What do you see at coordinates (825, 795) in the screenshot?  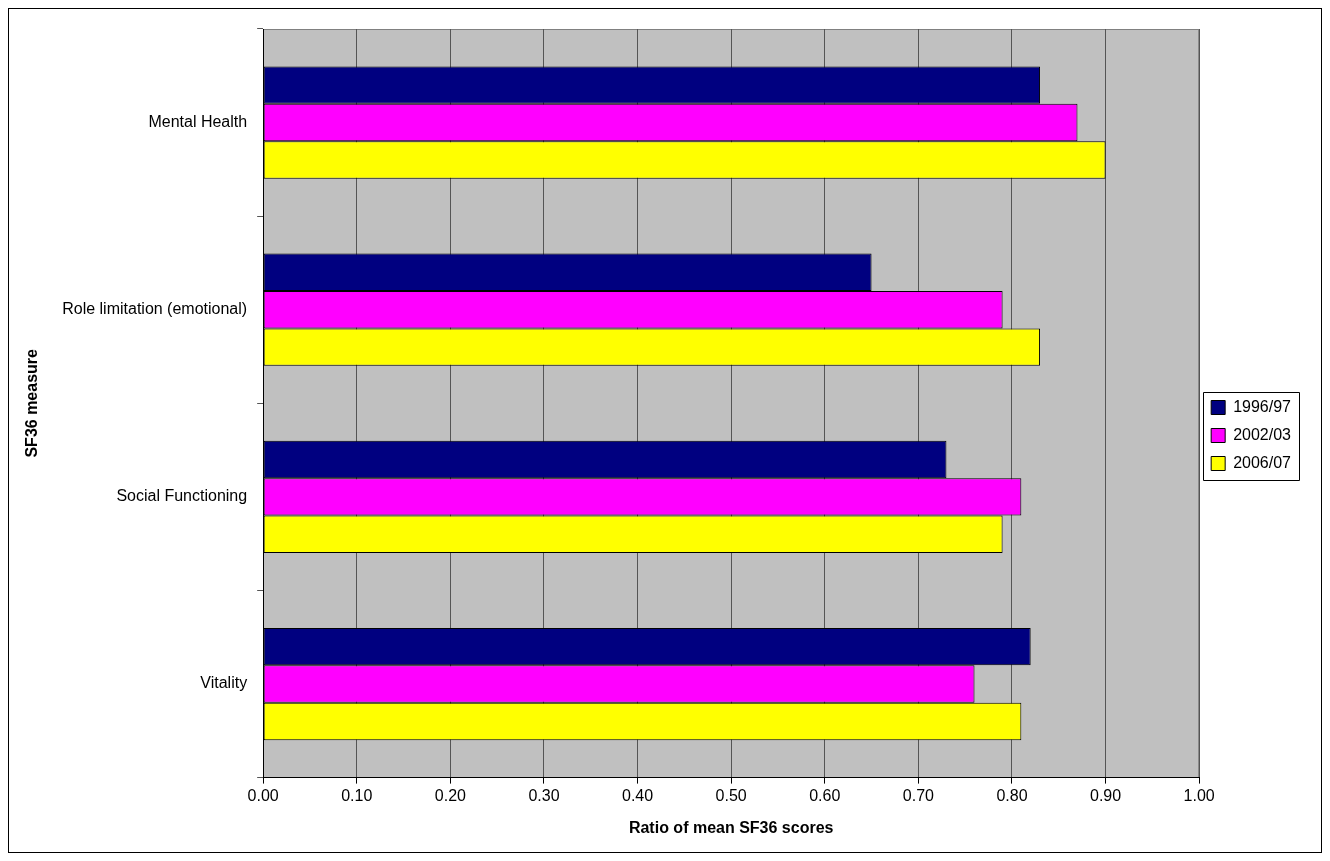 I see `x-tick-label: 0.60` at bounding box center [825, 795].